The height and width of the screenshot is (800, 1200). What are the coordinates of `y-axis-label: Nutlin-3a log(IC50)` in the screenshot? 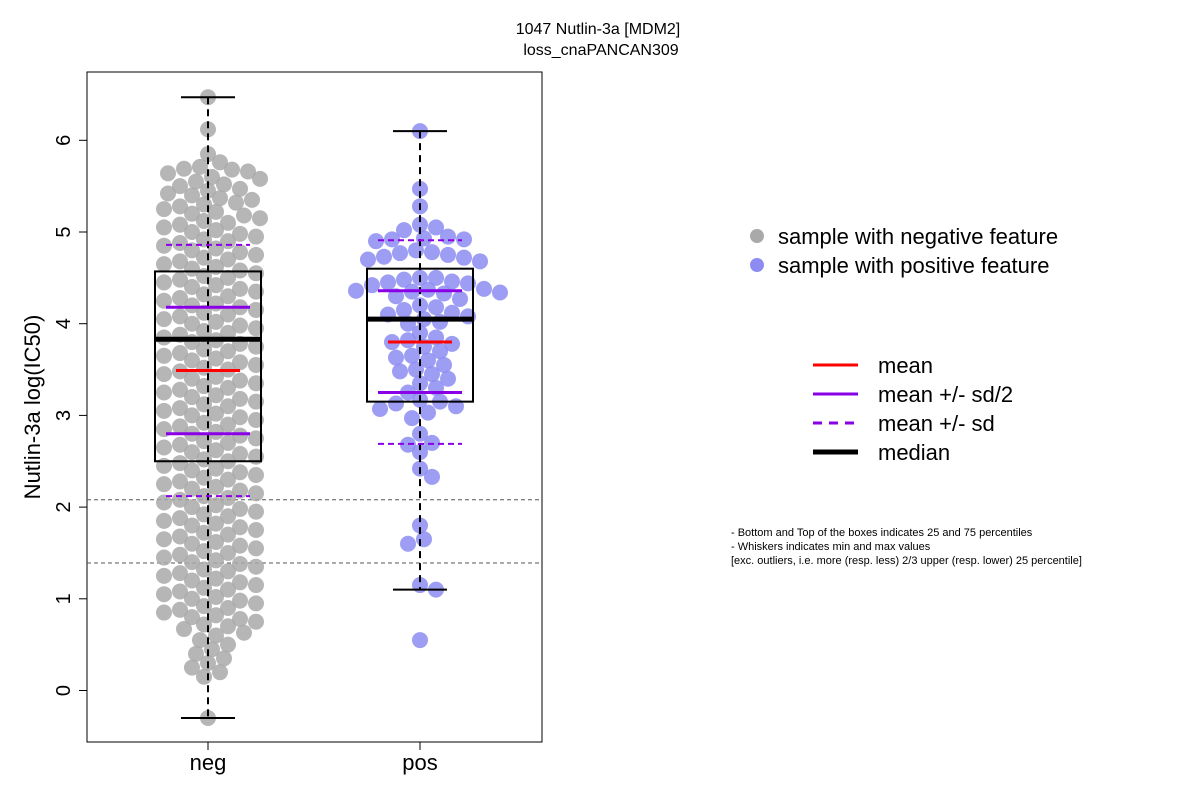 It's located at (32, 407).